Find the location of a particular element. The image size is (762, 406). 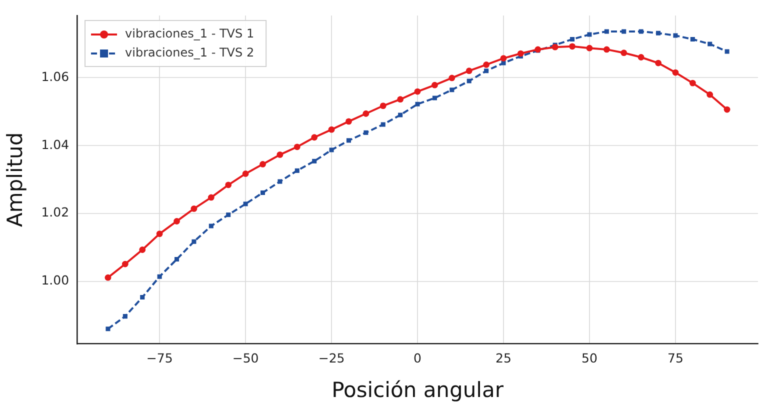

x-axis-title: Posición angular is located at coordinates (418, 390).